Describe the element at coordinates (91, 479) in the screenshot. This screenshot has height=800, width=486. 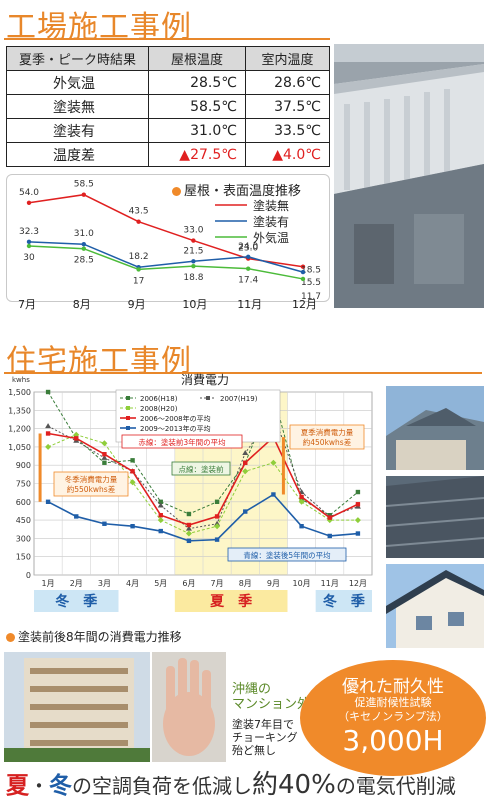
I see `winter-diff-note-text: 冬季消費電力量` at that location.